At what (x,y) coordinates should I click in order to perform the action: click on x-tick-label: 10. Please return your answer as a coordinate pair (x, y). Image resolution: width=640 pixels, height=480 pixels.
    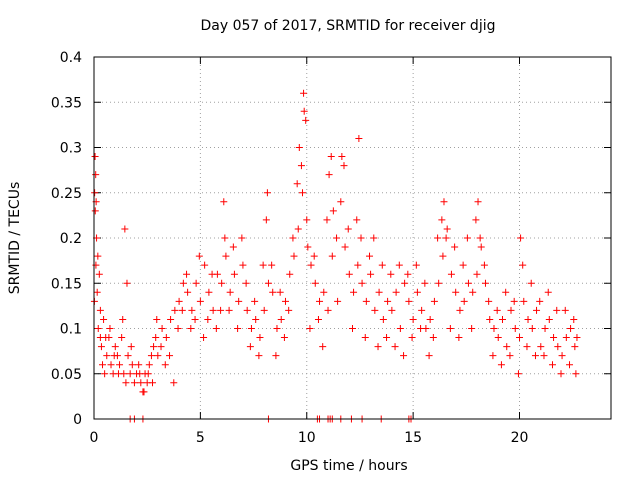
    Looking at the image, I should click on (307, 438).